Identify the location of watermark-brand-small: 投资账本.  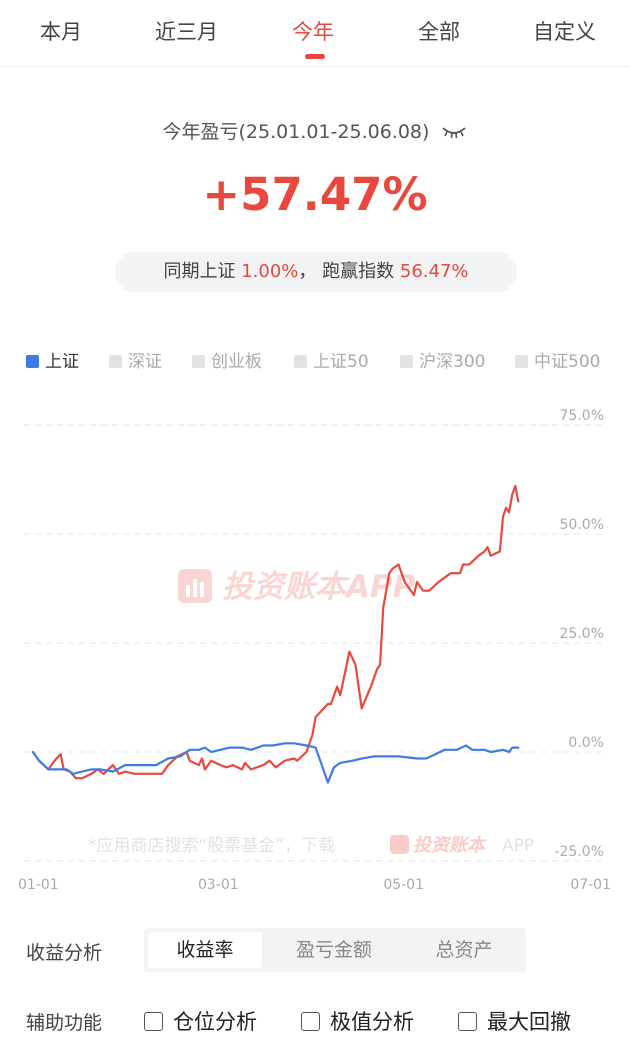
(450, 845).